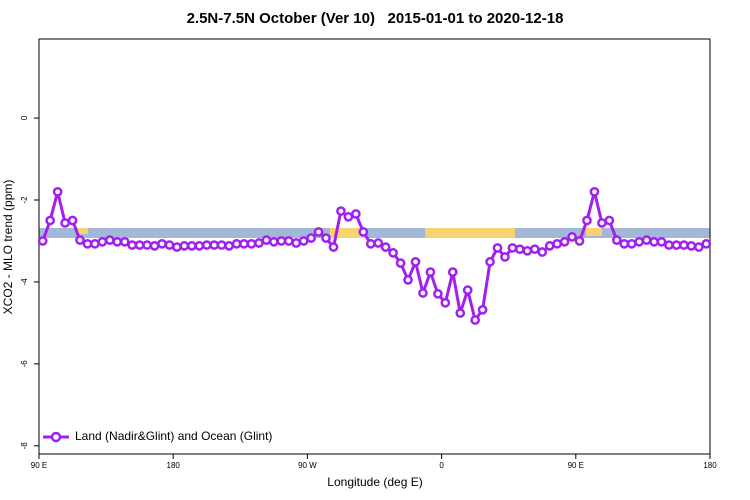 This screenshot has height=500, width=750. Describe the element at coordinates (24, 364) in the screenshot. I see `y-tick-label: -6` at that location.